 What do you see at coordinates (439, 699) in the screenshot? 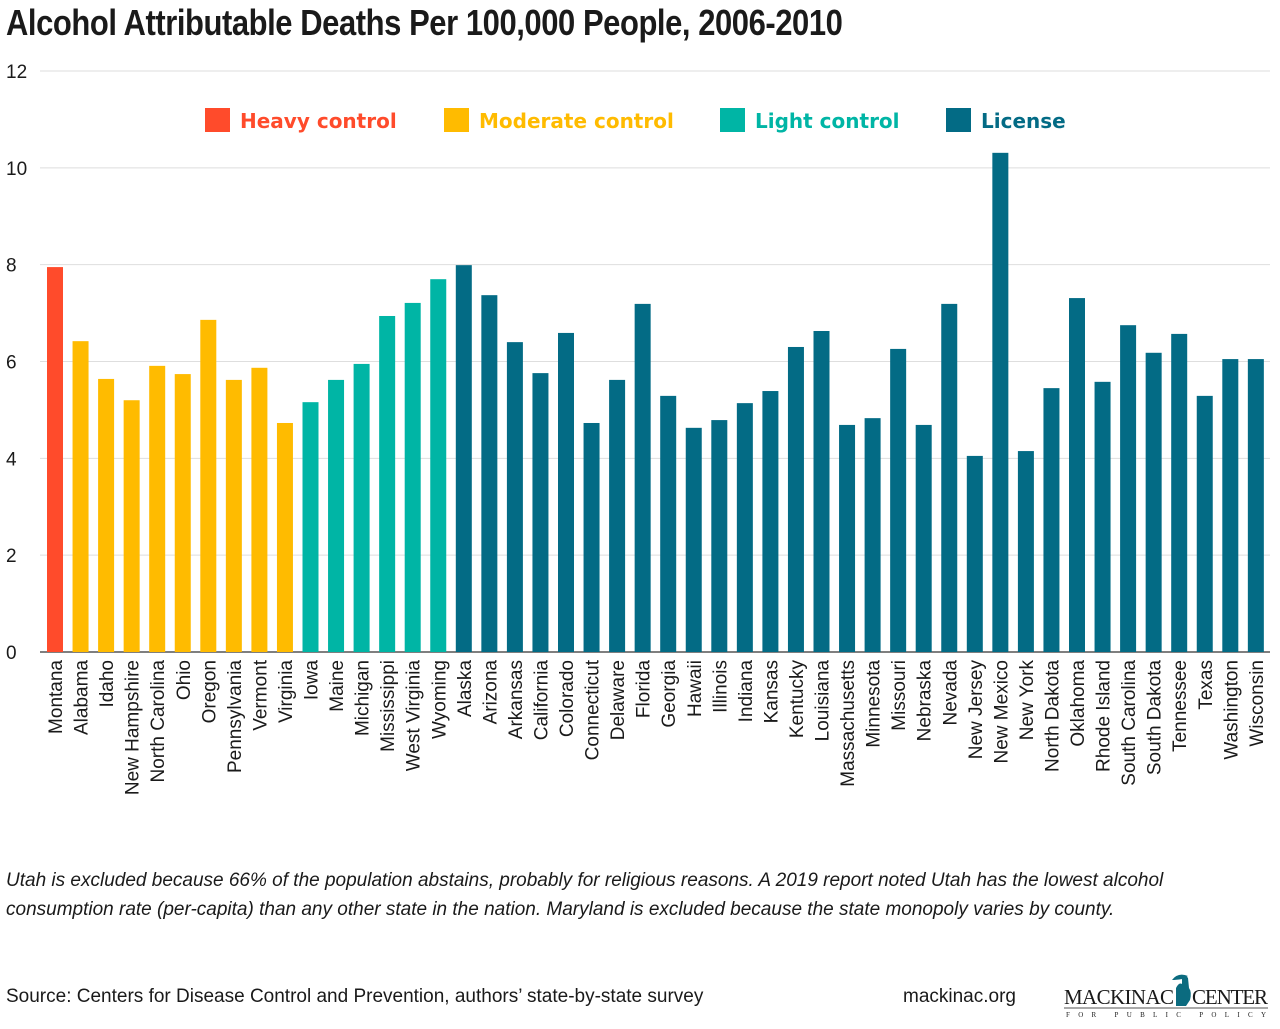
I see `x-tick-label: Wyoming` at bounding box center [439, 699].